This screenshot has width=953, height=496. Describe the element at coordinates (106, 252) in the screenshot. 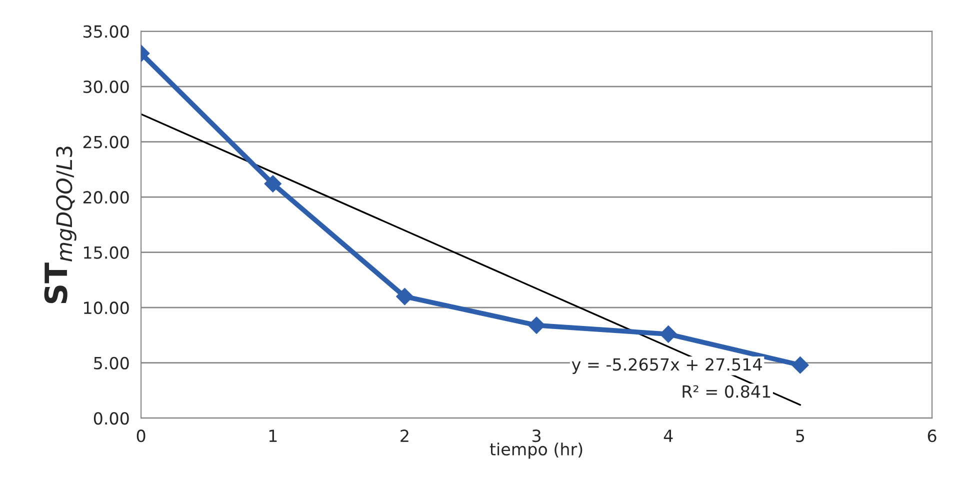

I see `y-tick-label: 15.00` at that location.